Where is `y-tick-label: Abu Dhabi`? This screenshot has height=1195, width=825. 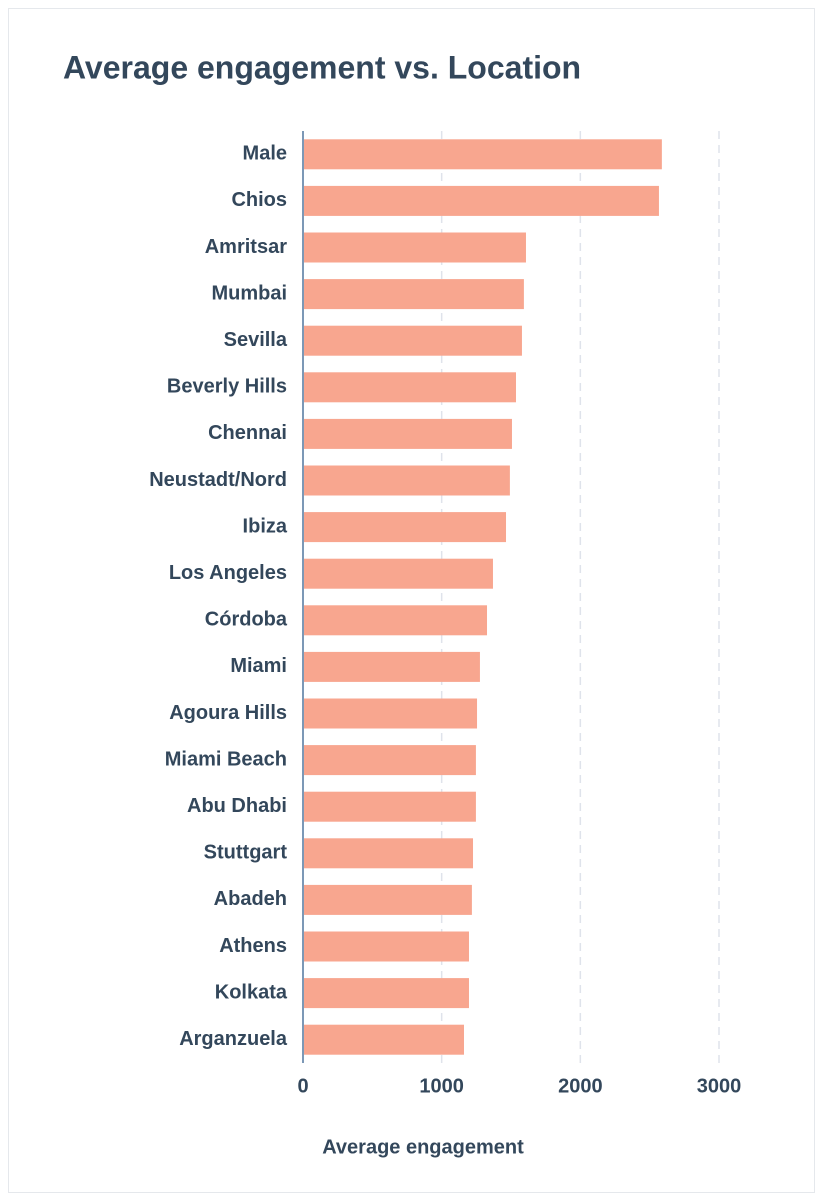
y-tick-label: Abu Dhabi is located at coordinates (237, 806).